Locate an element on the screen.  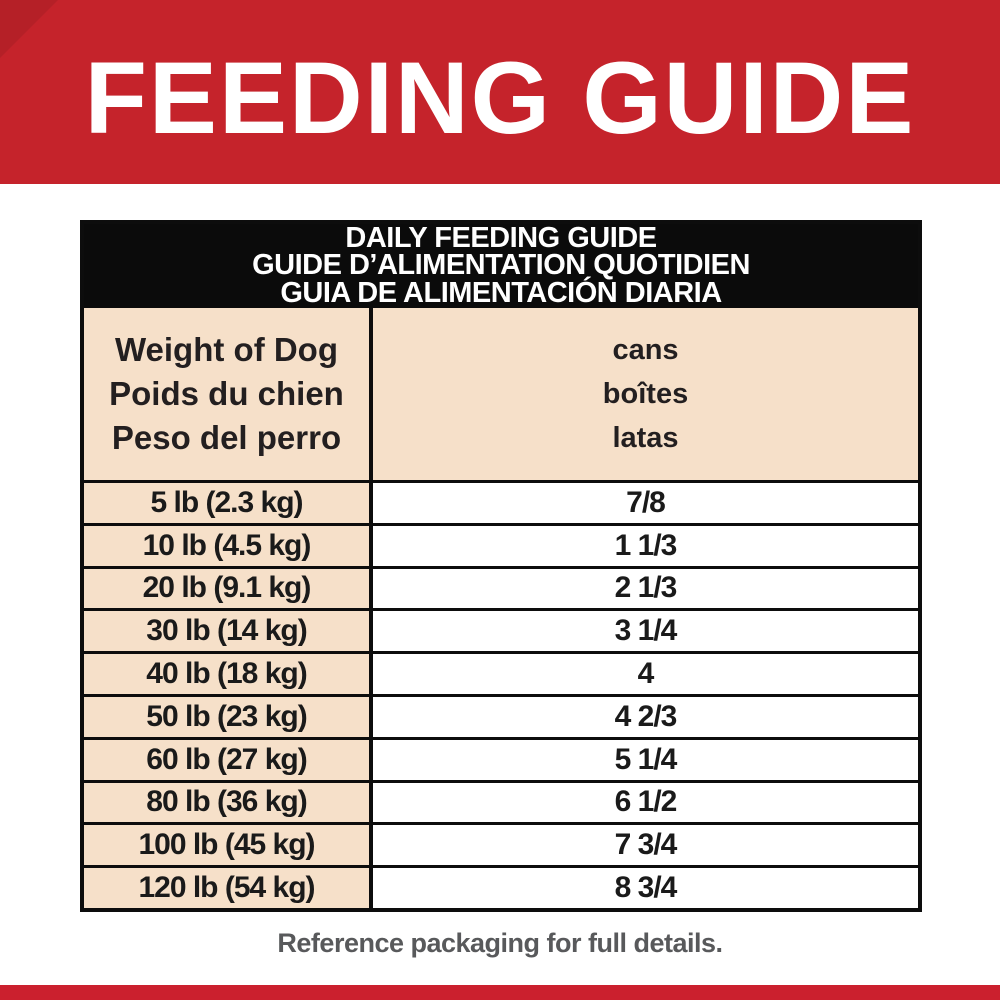
table-row: 100 lb (45 kg) 7 3/4 is located at coordinates (501, 844).